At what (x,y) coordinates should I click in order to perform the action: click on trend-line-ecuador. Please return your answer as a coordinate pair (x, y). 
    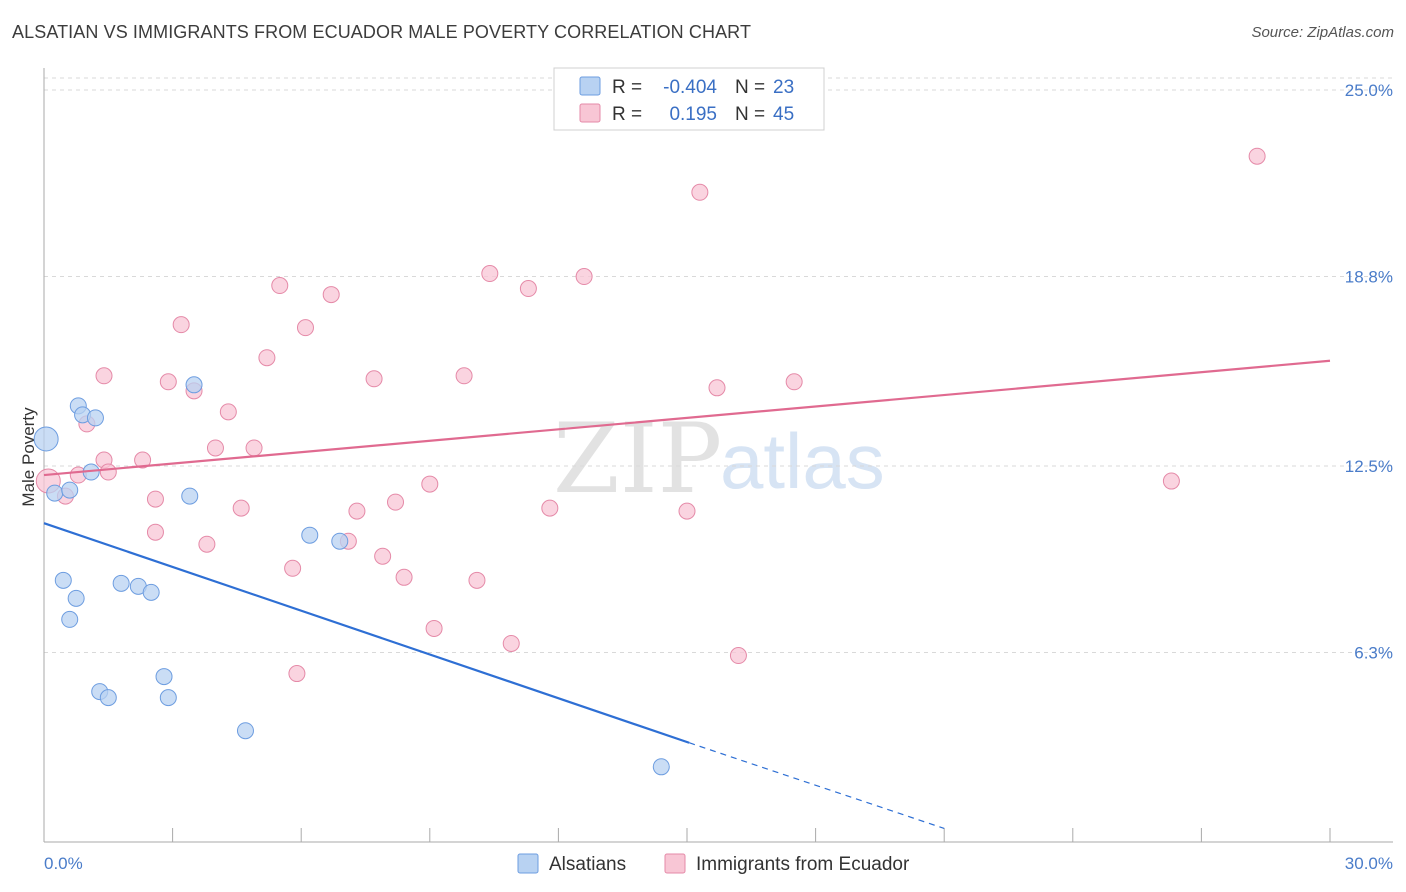
    Looking at the image, I should click on (687, 418).